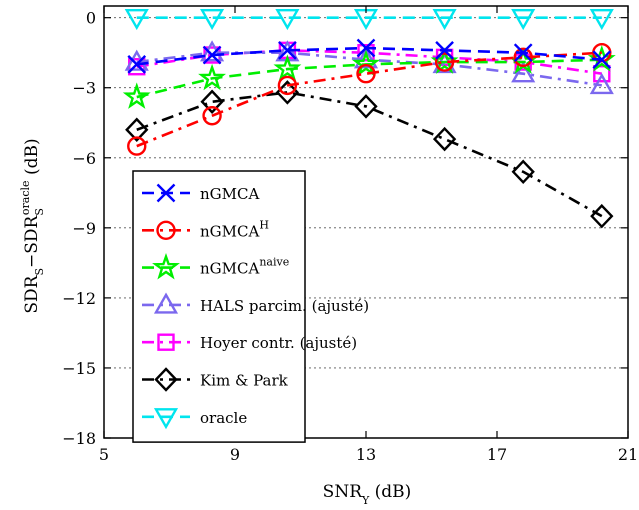 This screenshot has width=639, height=510. What do you see at coordinates (91, 18) in the screenshot?
I see `y-tick-label: 0` at bounding box center [91, 18].